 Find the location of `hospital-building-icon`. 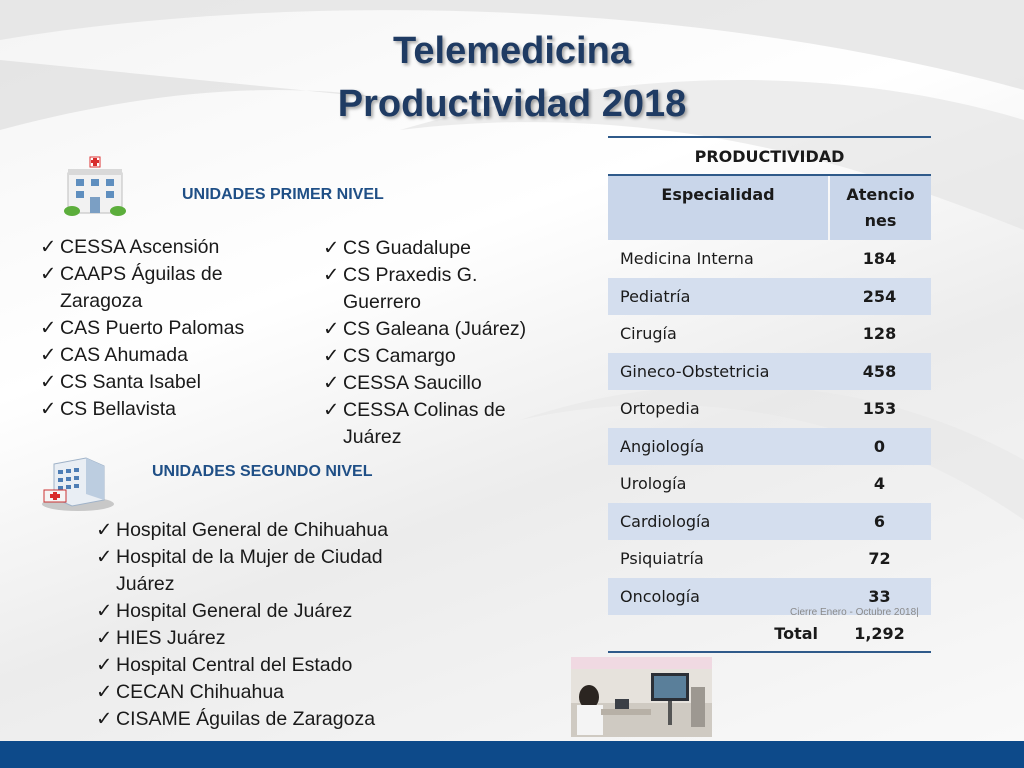

hospital-building-icon is located at coordinates (95, 186).